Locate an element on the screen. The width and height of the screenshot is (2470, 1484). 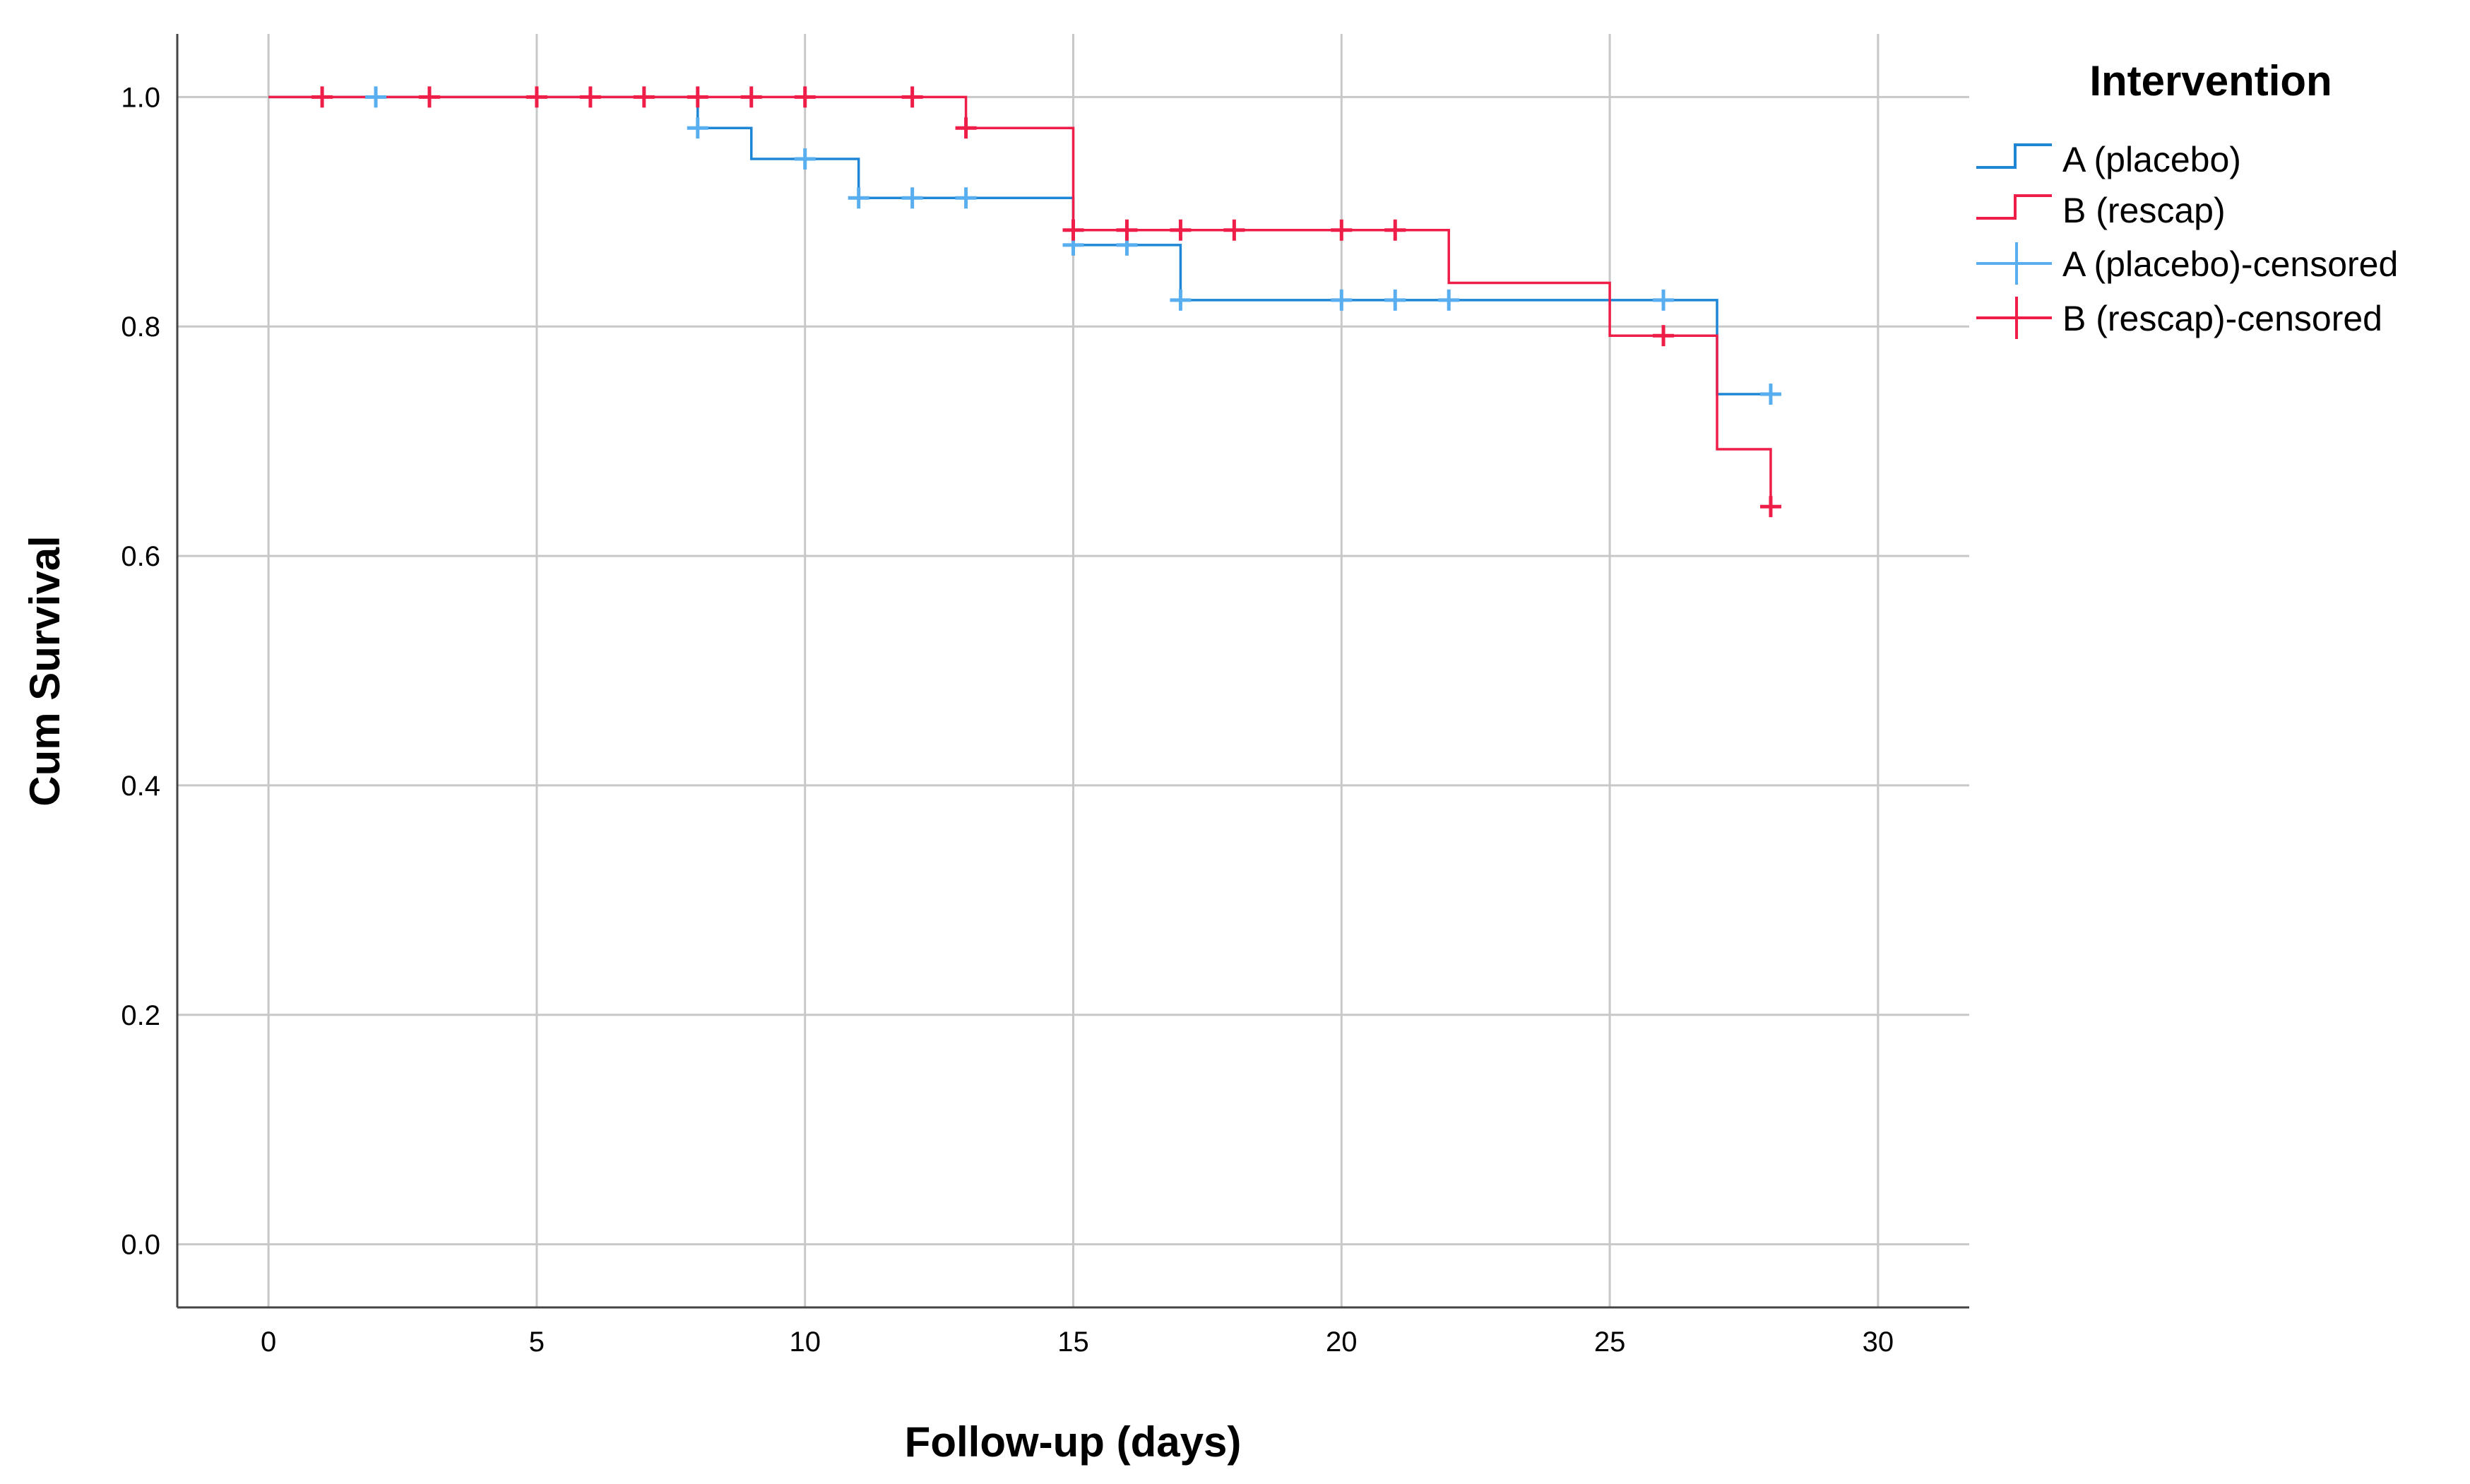
legend-entry: A (placebo) is located at coordinates (2108, 159).